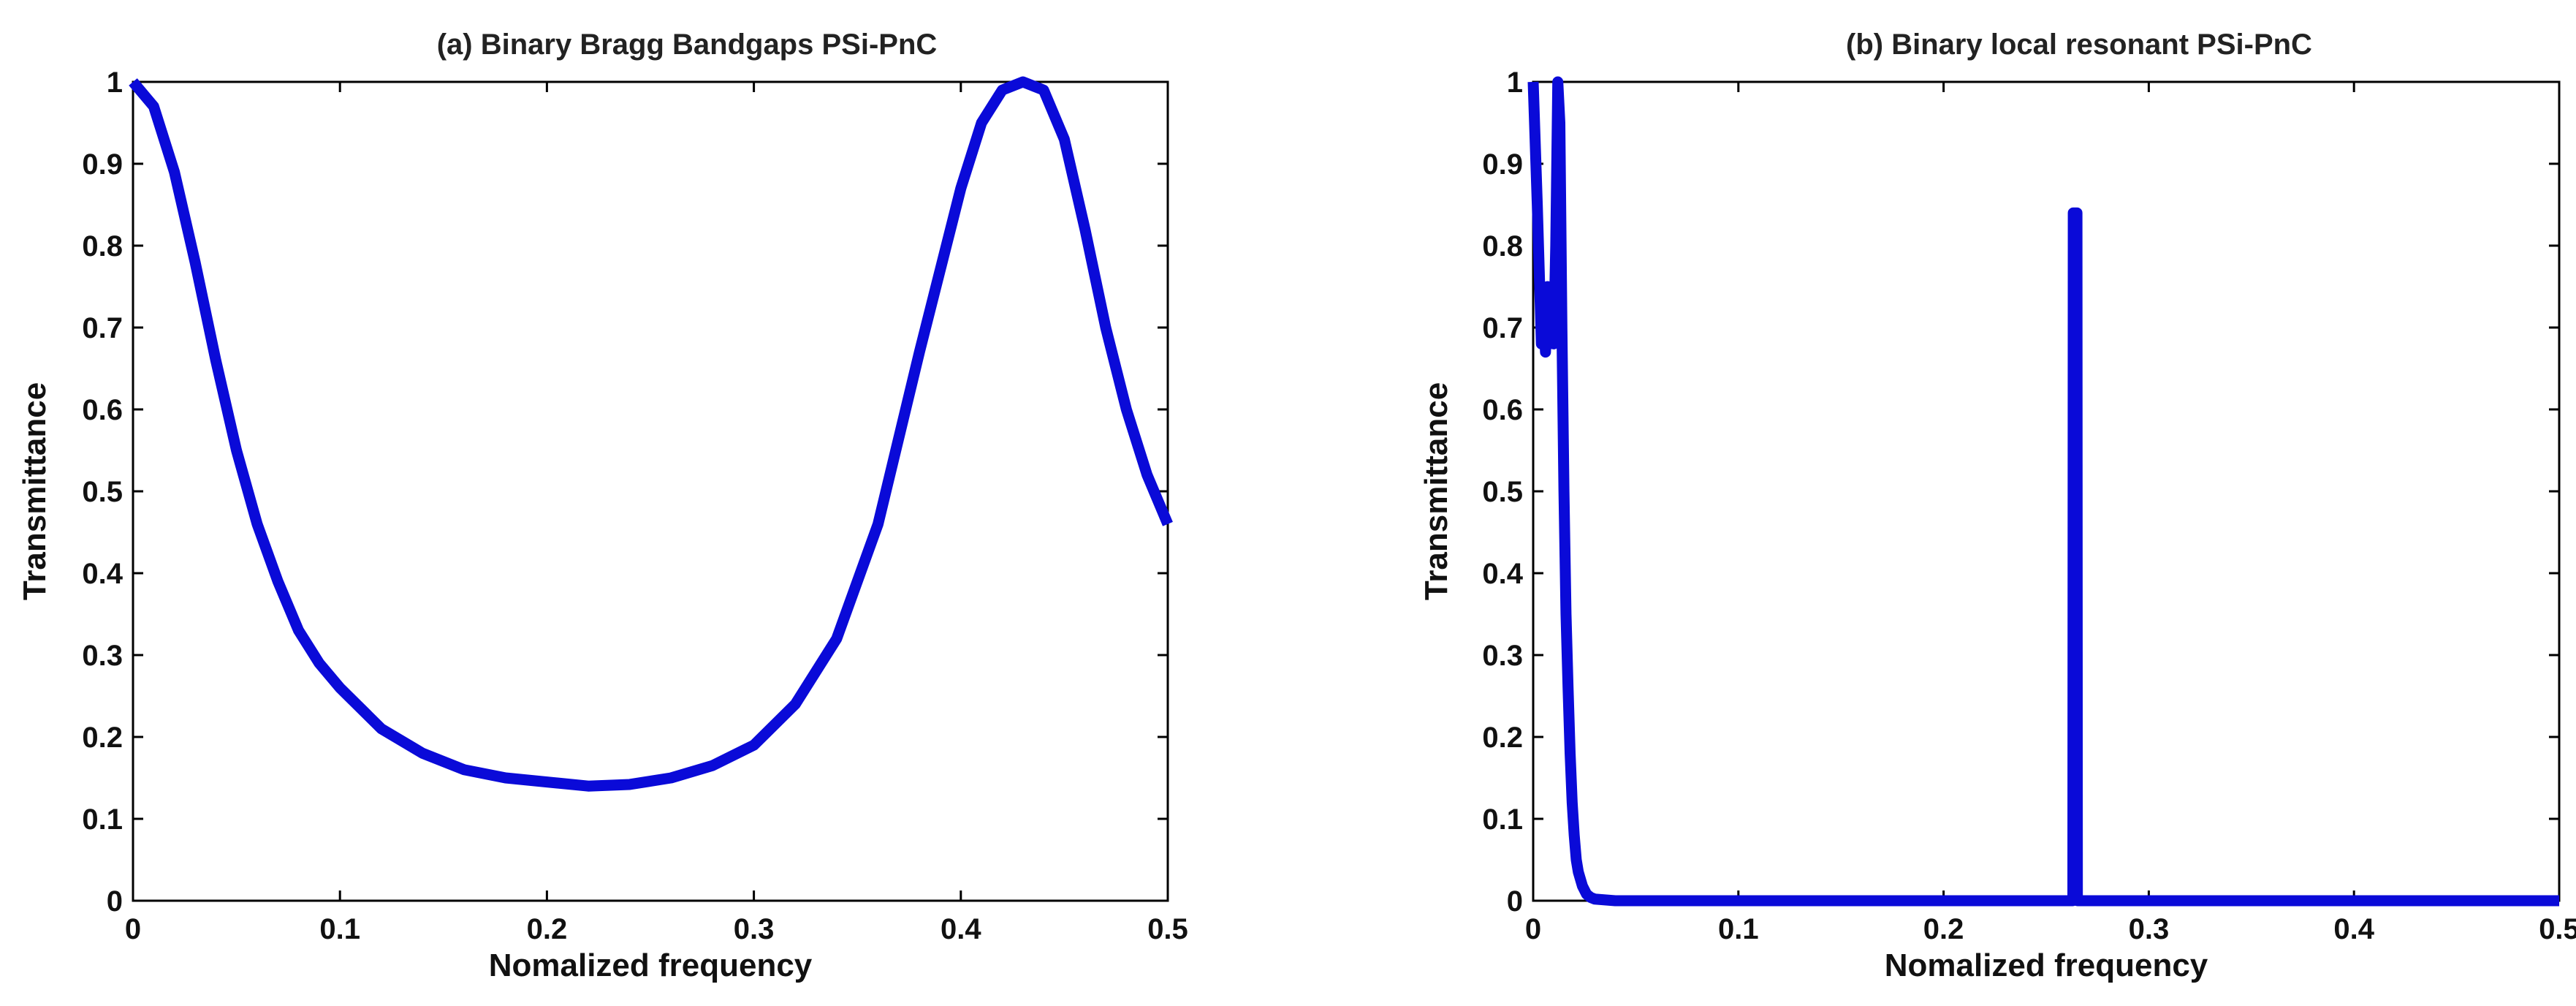 The height and width of the screenshot is (1006, 2576). Describe the element at coordinates (2557, 929) in the screenshot. I see `panel-b-x-tick-label: 0.5` at that location.